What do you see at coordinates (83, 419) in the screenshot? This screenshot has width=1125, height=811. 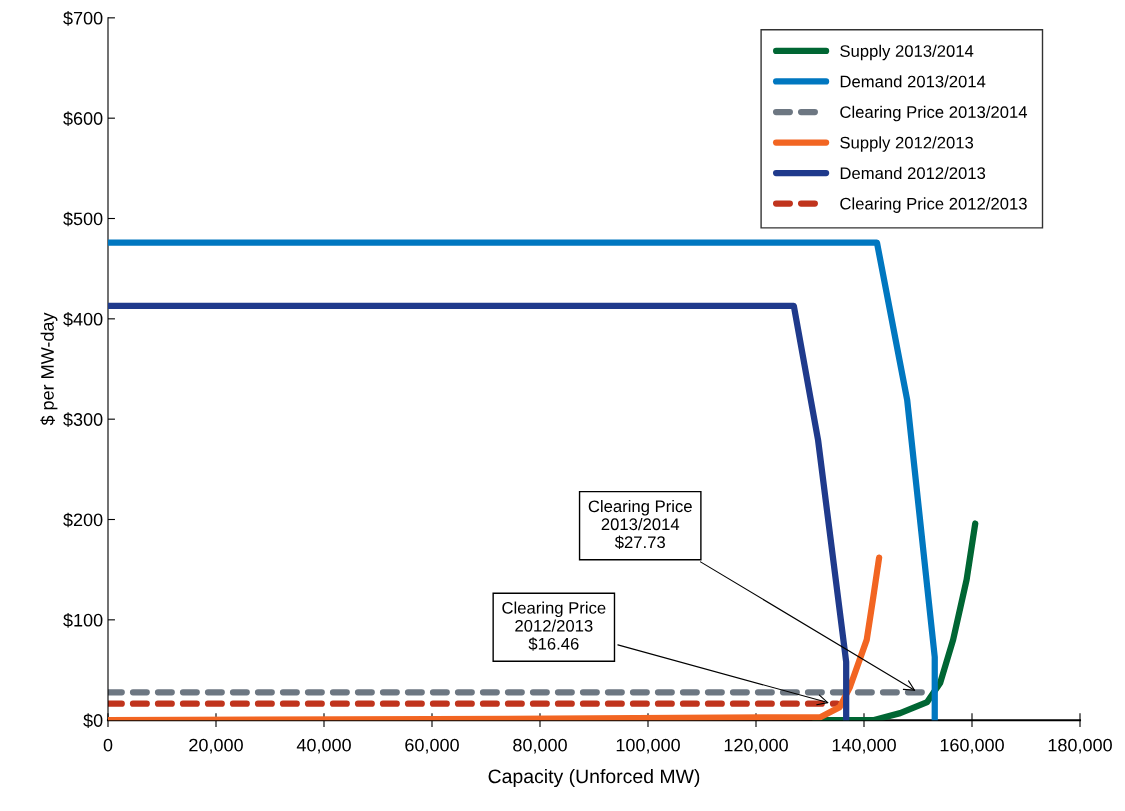 I see `y-tick-label: $300` at bounding box center [83, 419].